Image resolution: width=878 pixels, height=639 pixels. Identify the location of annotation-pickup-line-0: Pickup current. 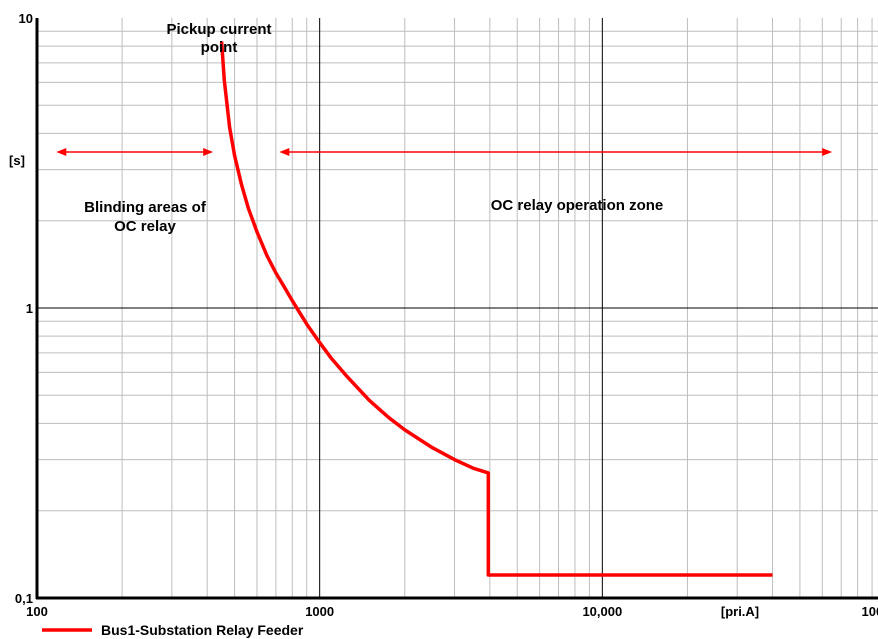
(218, 29).